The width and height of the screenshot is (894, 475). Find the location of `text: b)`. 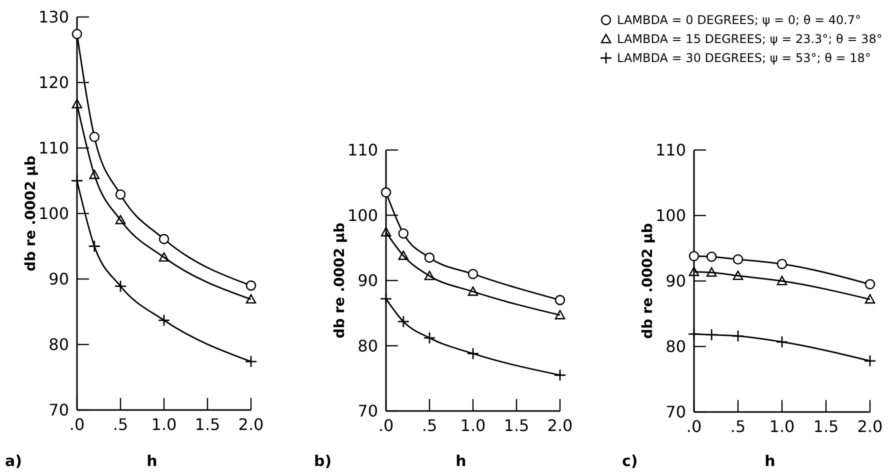

text: b) is located at coordinates (323, 461).